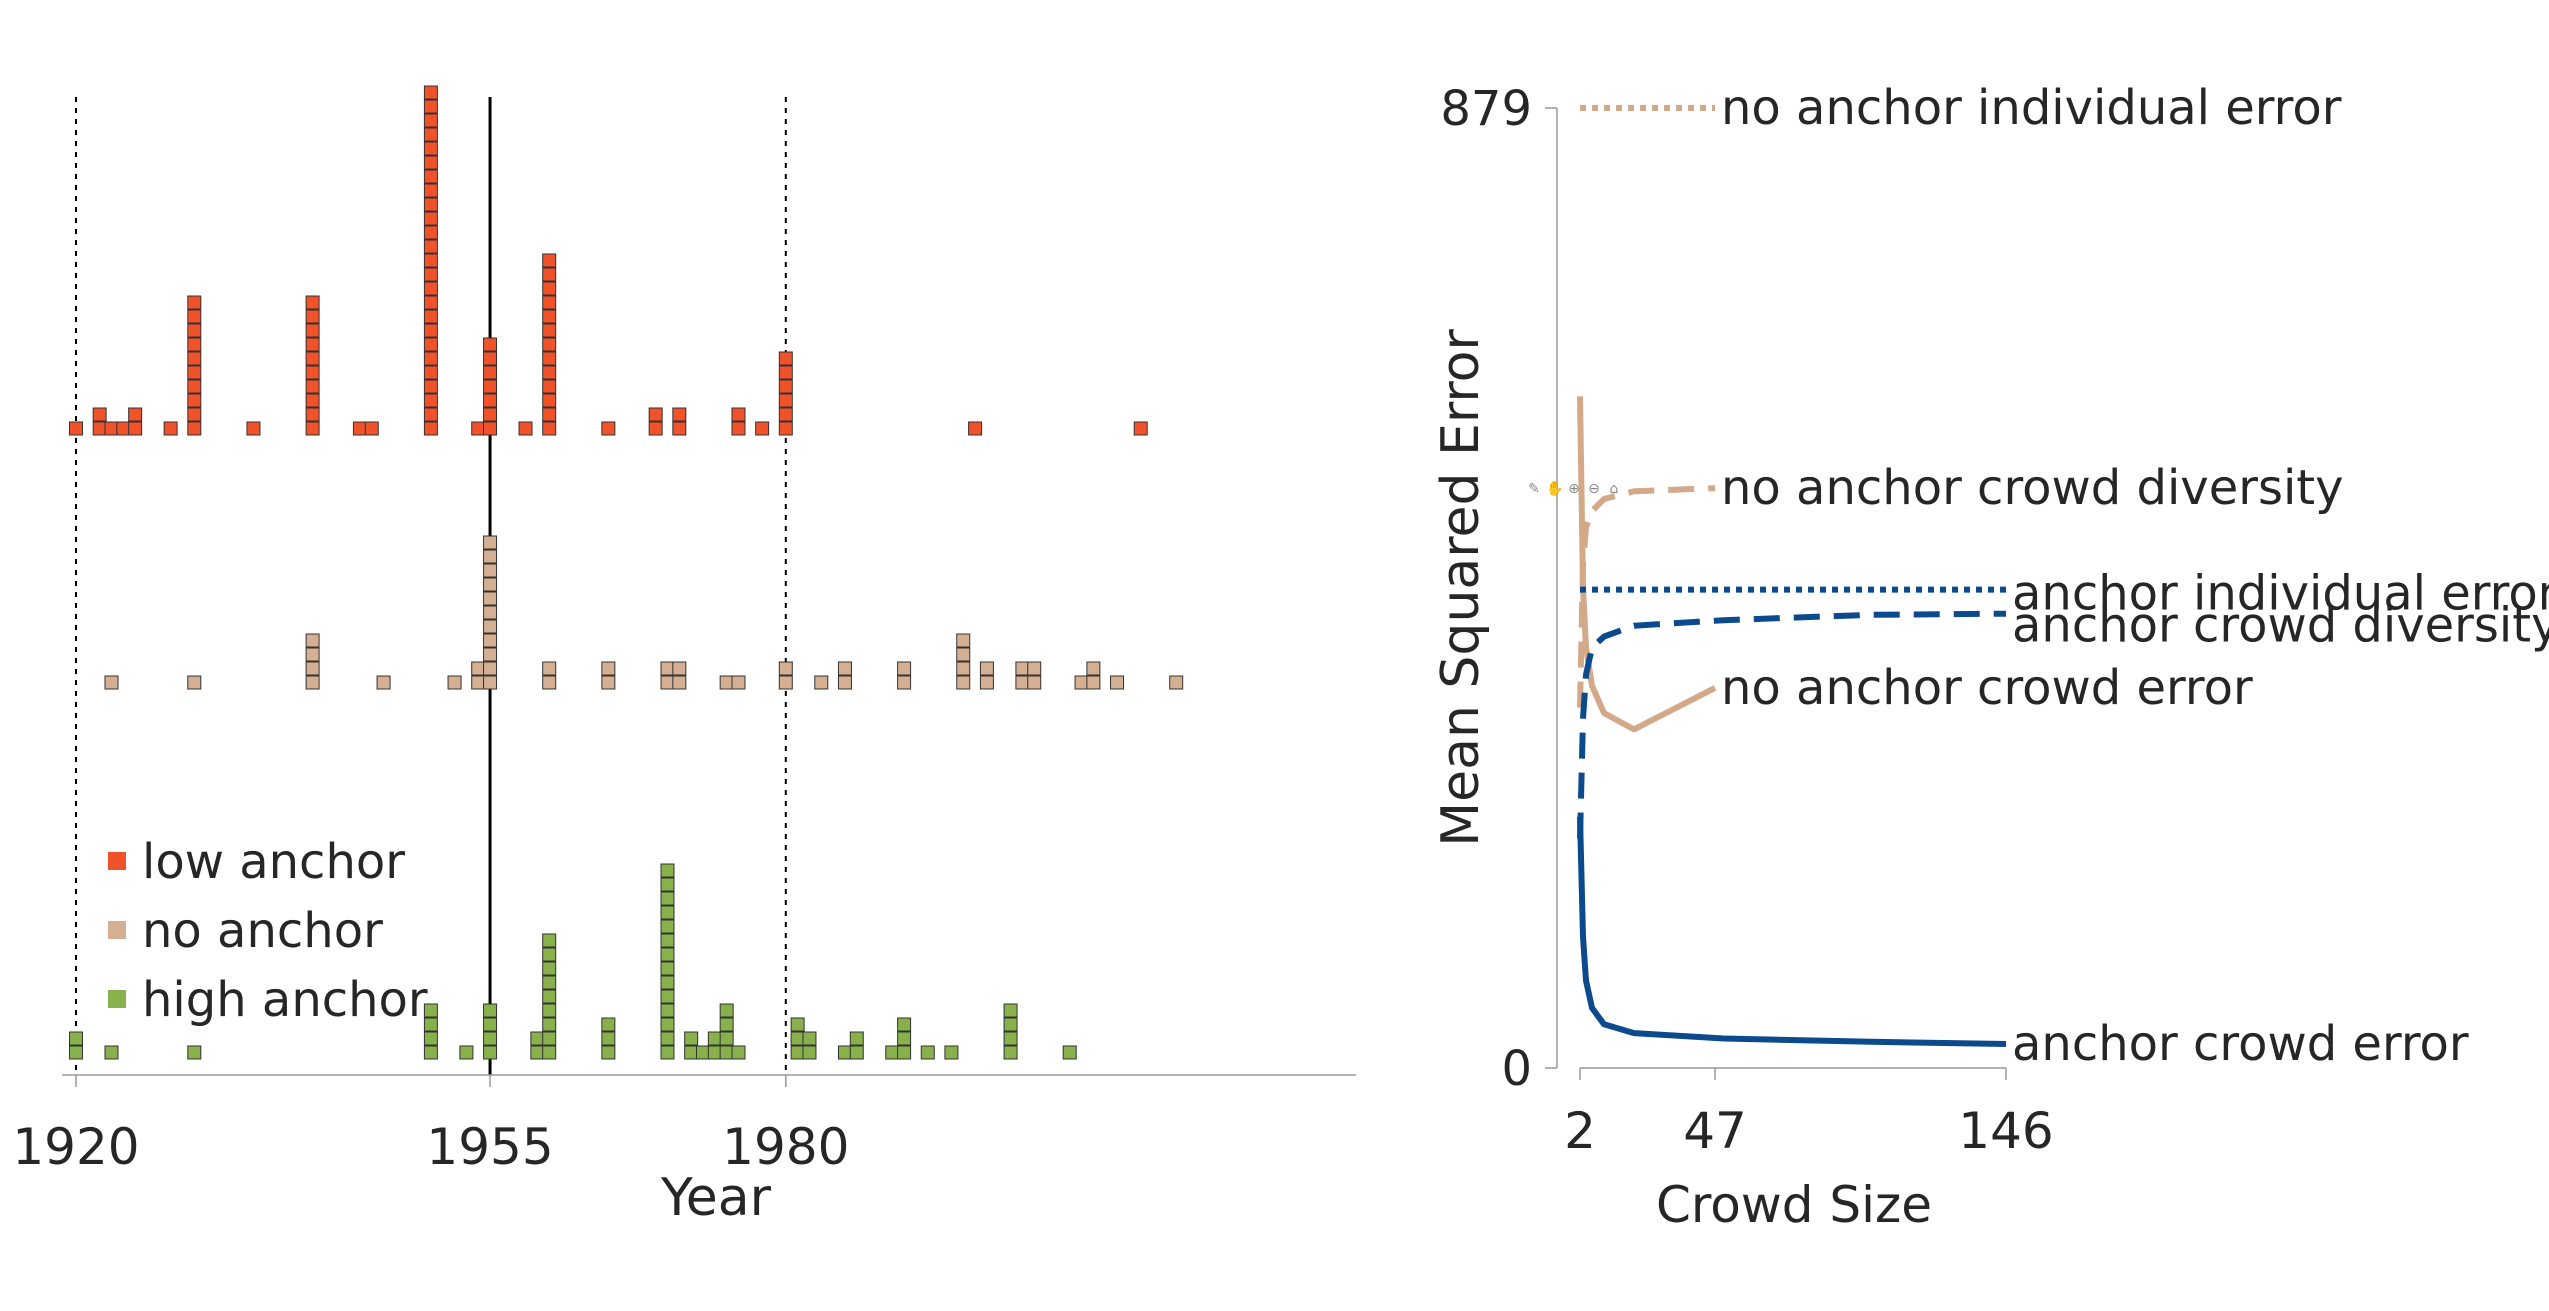 This screenshot has height=1311, width=2549. Describe the element at coordinates (262, 931) in the screenshot. I see `legend-label: no anchor` at that location.